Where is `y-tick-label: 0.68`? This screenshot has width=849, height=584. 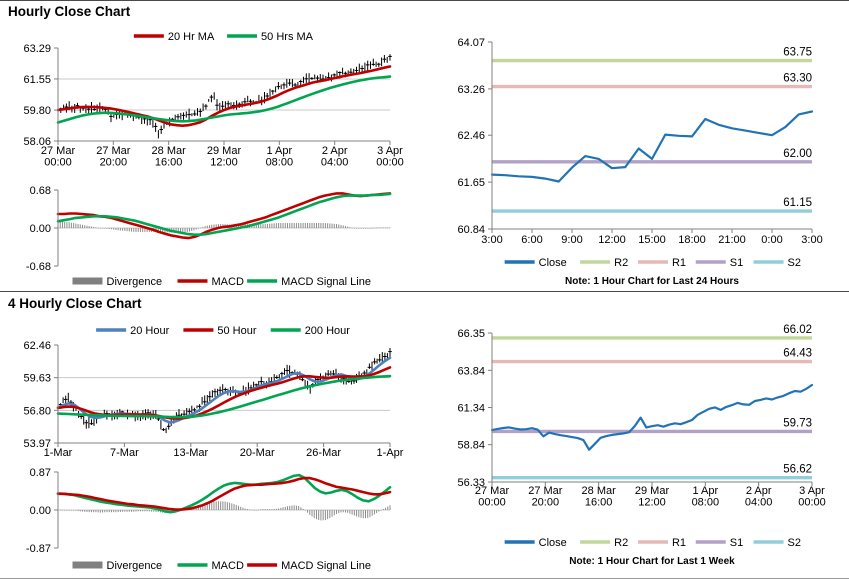
y-tick-label: 0.68 is located at coordinates (40, 191).